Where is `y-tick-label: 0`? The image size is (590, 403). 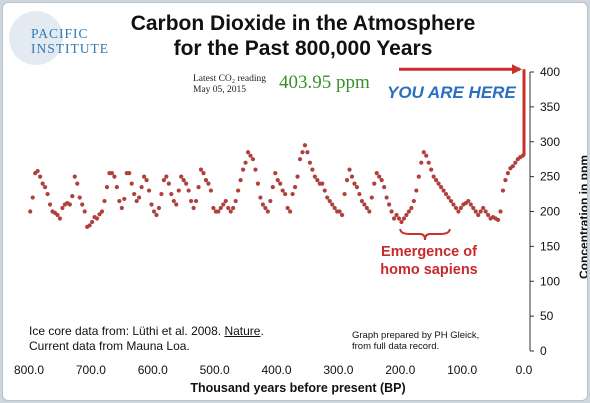
y-tick-label: 0 is located at coordinates (543, 351).